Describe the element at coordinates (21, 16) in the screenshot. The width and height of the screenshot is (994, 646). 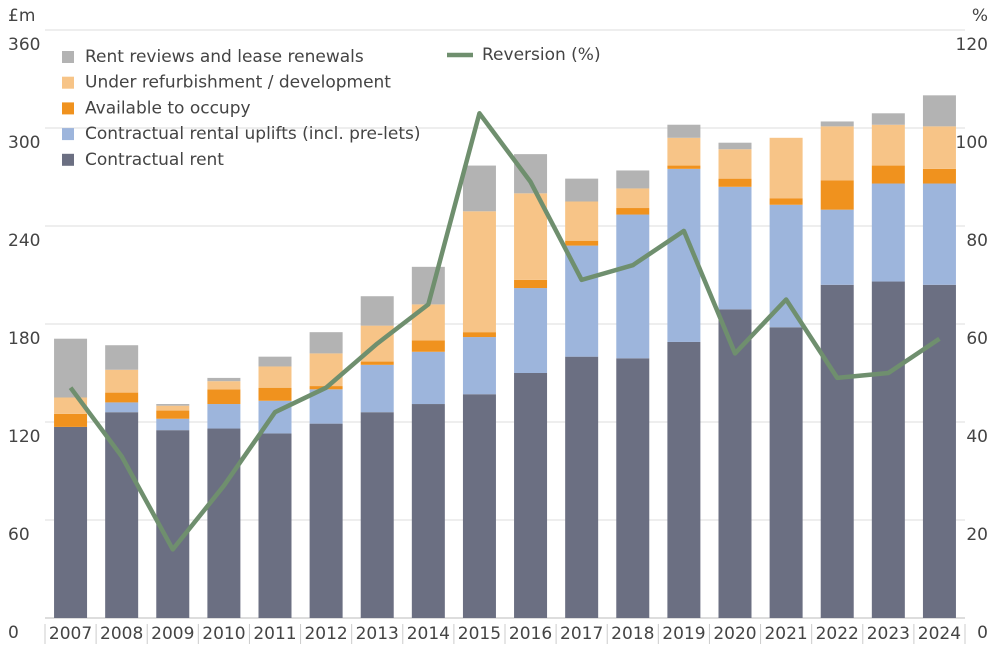
I see `y-axis-unit: £m` at that location.